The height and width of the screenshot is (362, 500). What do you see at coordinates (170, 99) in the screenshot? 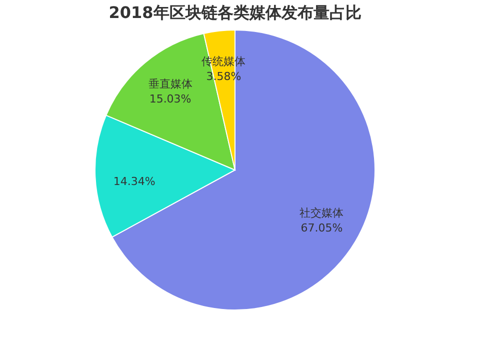
I see `data-label: 15.03%` at bounding box center [170, 99].